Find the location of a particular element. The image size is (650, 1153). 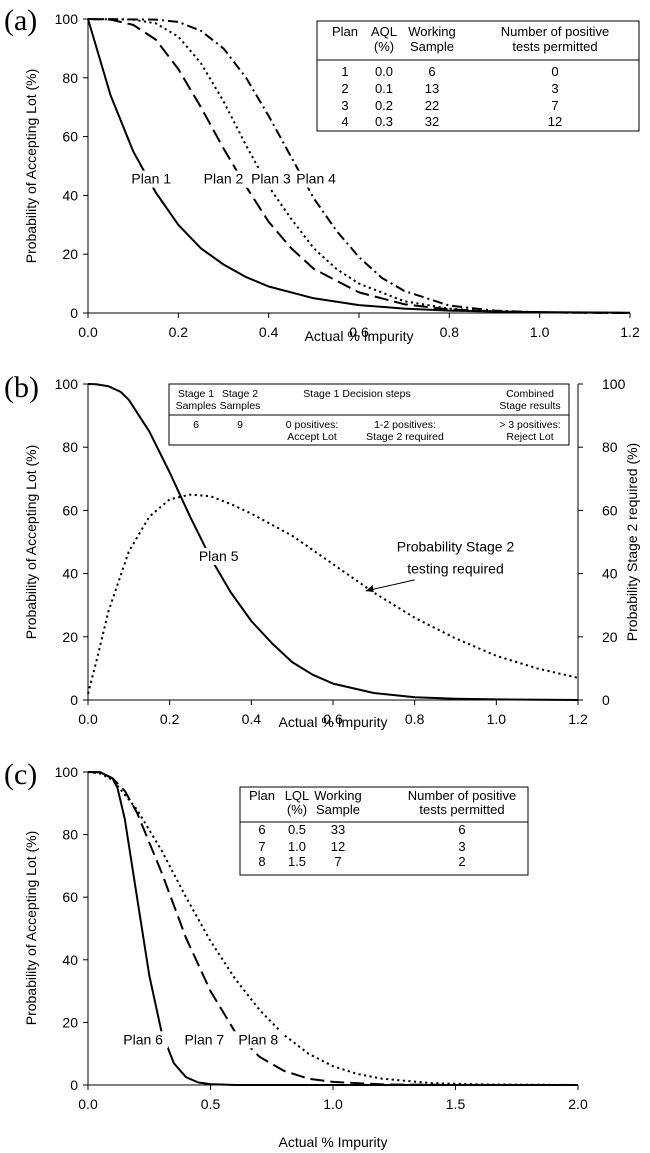

annotation-label: Probability Stage 2 is located at coordinates (456, 546).